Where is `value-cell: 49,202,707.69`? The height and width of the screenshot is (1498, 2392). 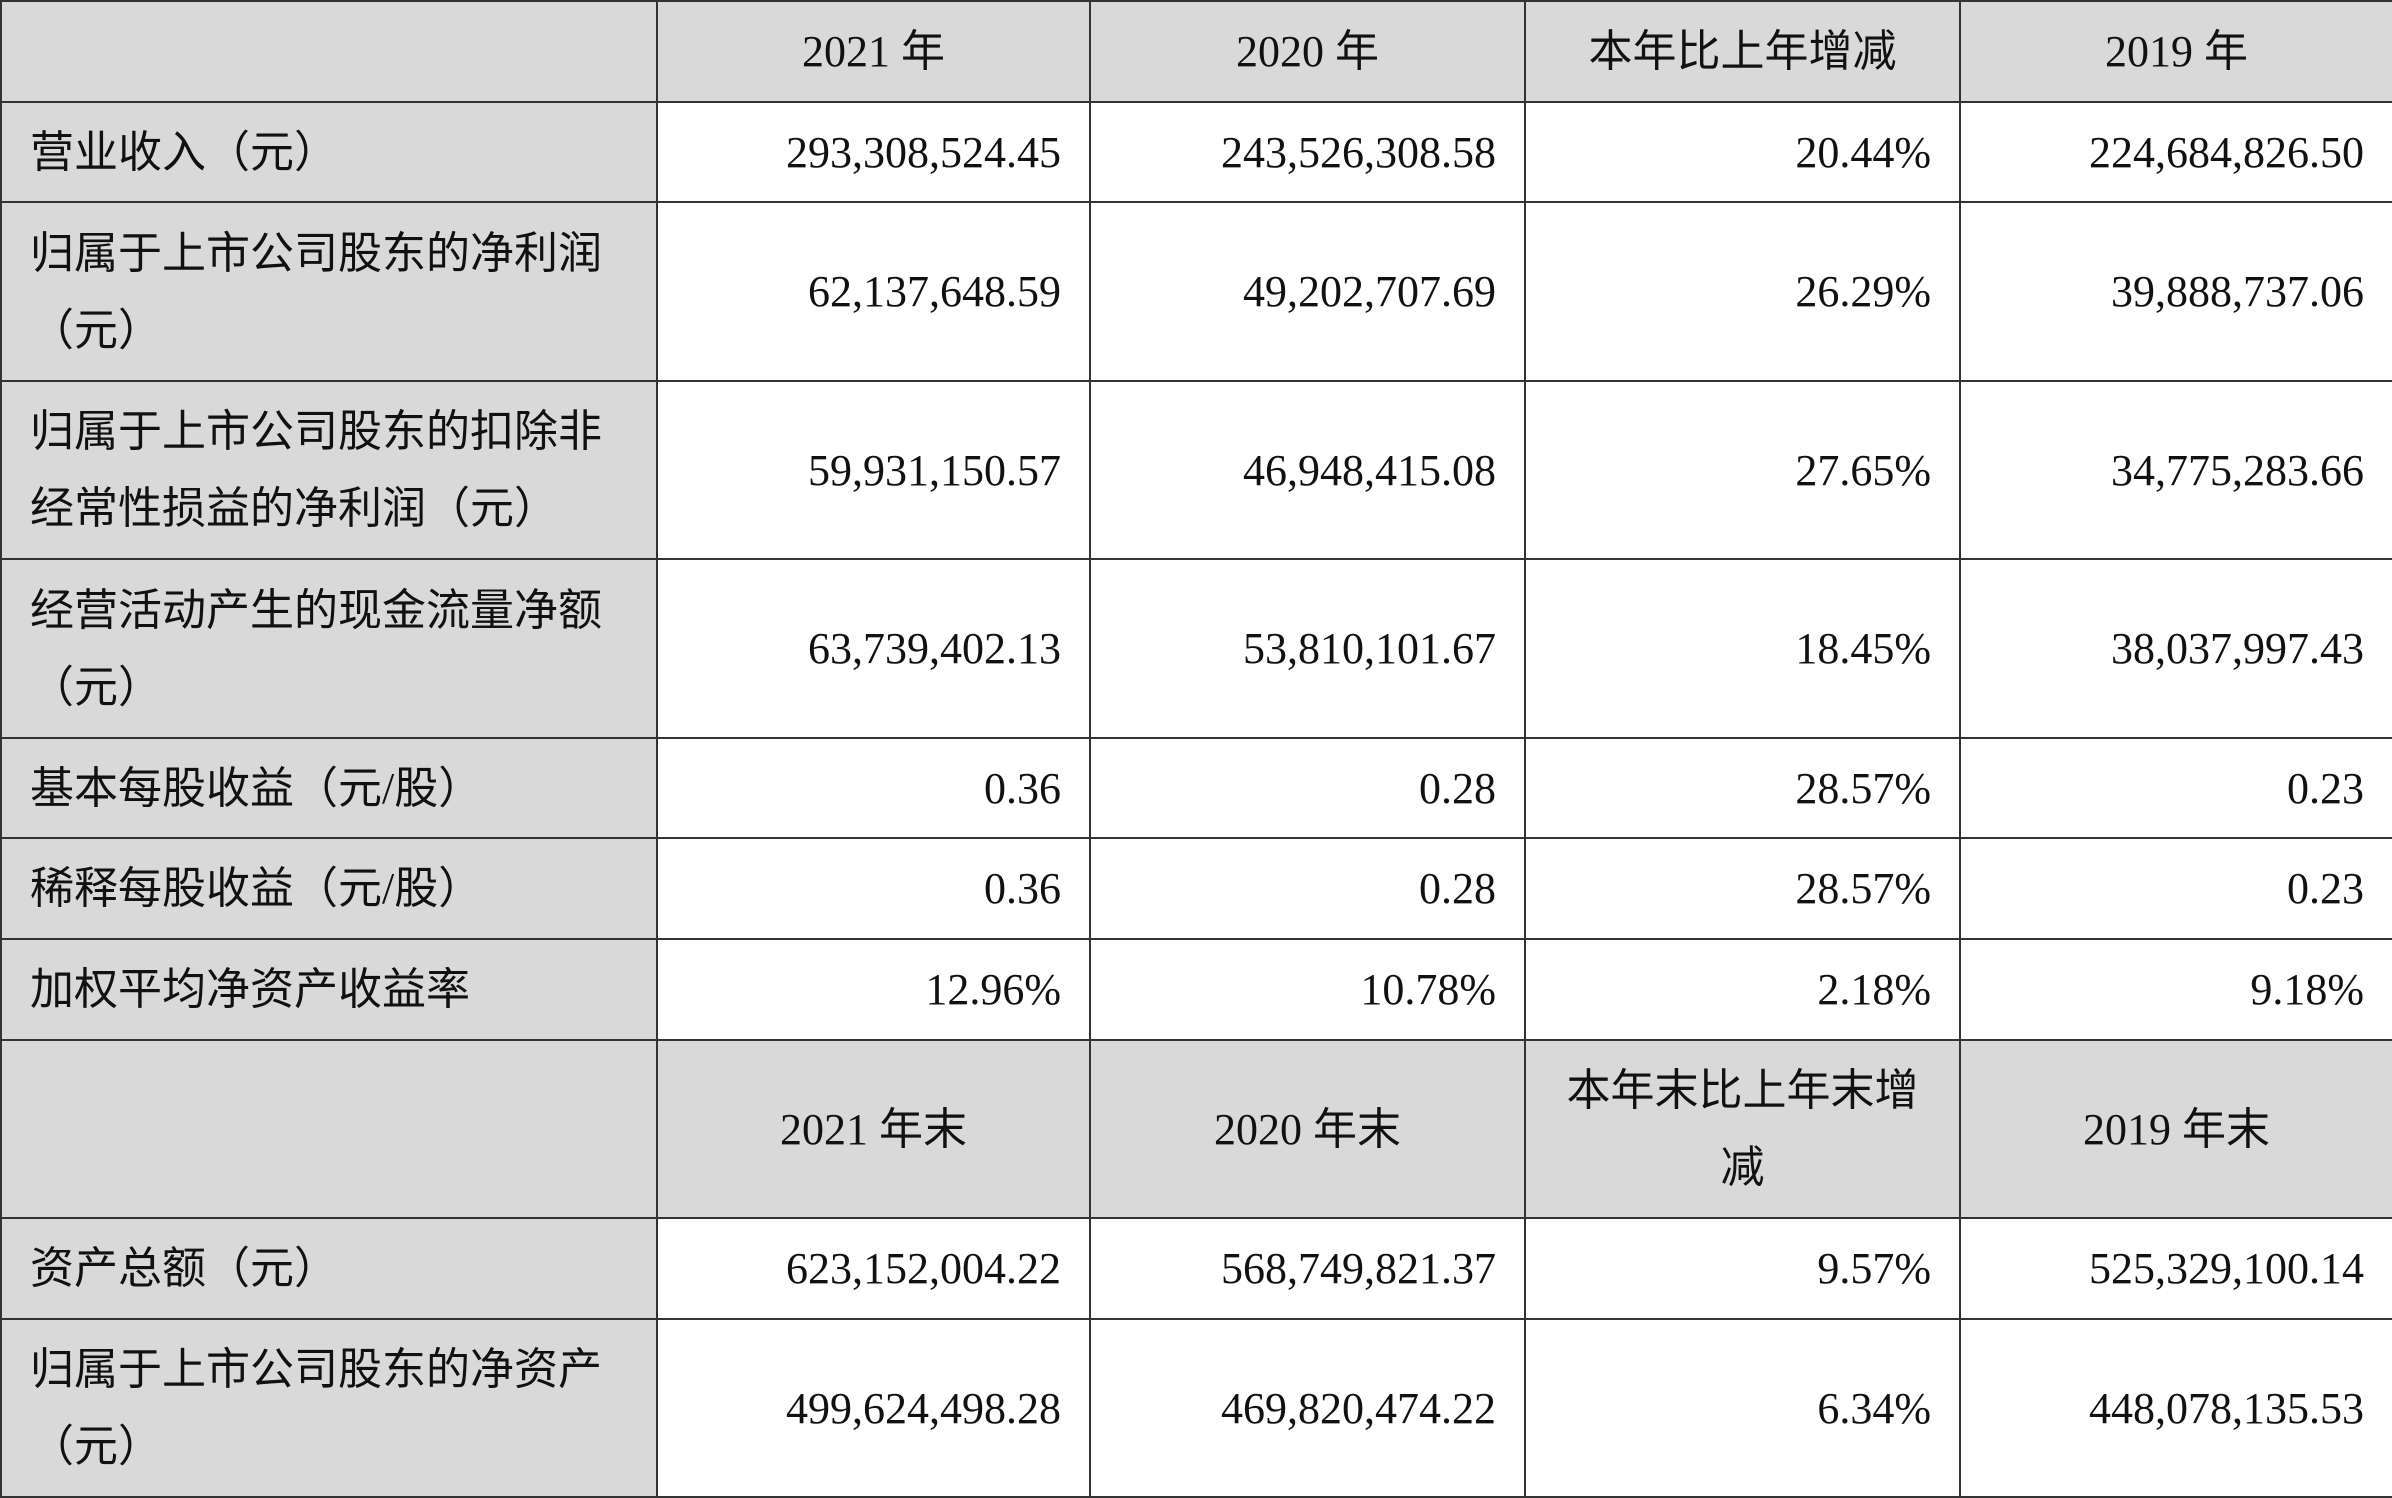
value-cell: 49,202,707.69 is located at coordinates (1307, 291).